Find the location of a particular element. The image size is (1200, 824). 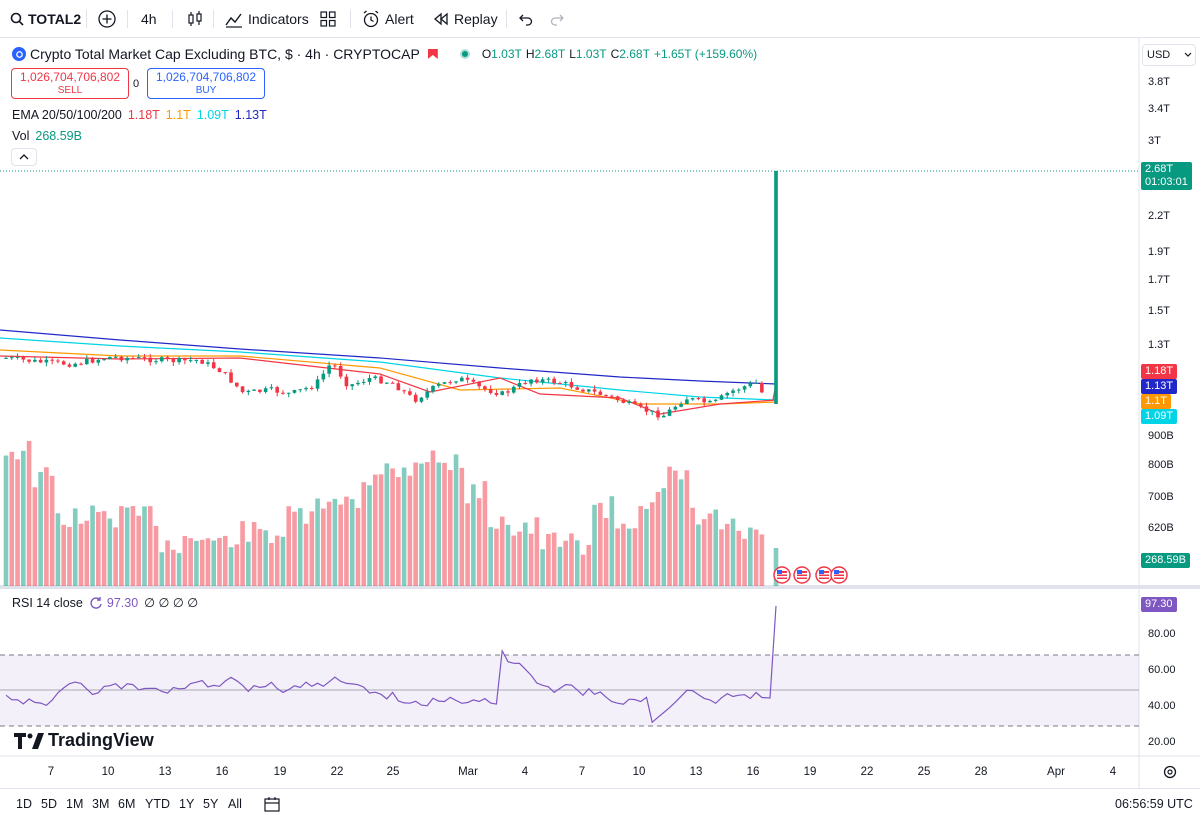

volume-legend: Vol 268.59B is located at coordinates (47, 136).